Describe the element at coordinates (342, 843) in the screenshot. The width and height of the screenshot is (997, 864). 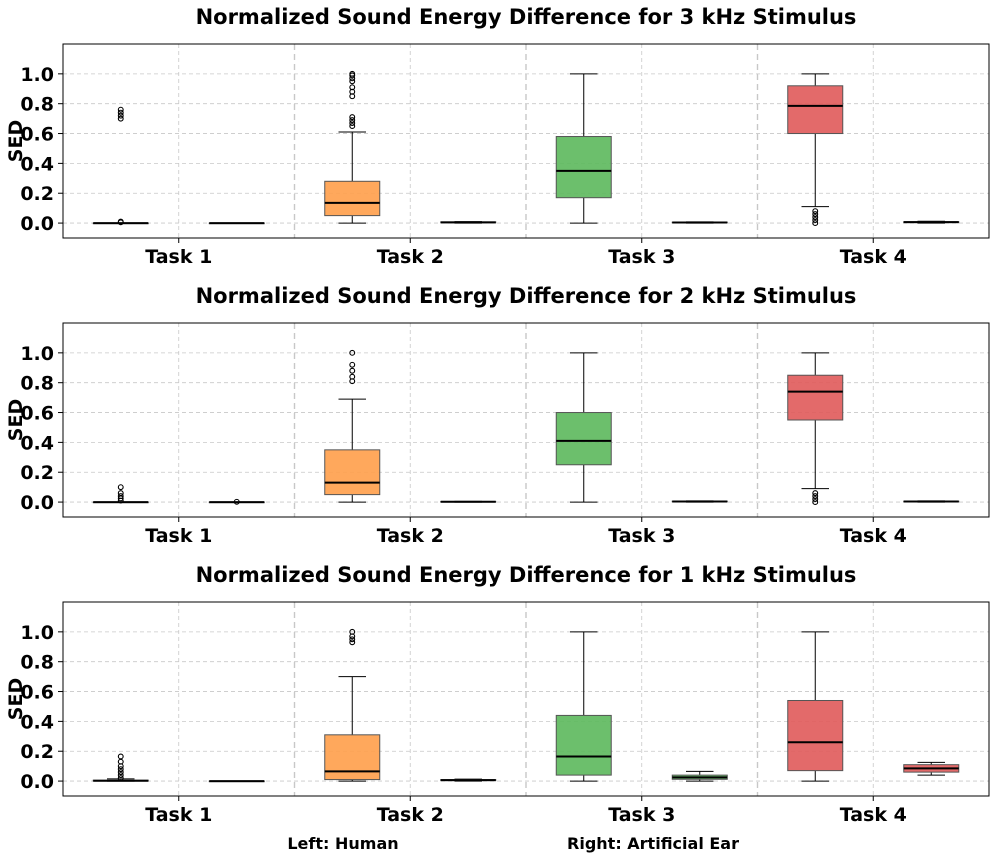
I see `legend-left-human: Left: Human` at that location.